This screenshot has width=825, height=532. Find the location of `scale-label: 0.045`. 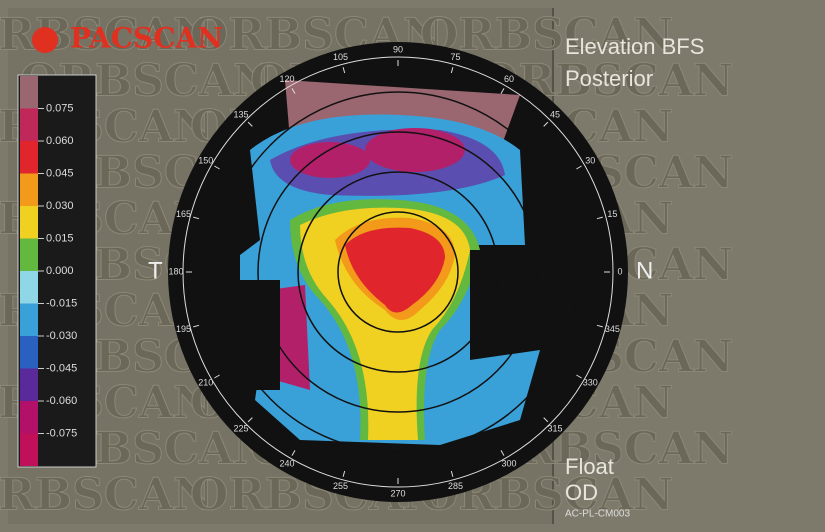

scale-label: 0.045 is located at coordinates (60, 173).